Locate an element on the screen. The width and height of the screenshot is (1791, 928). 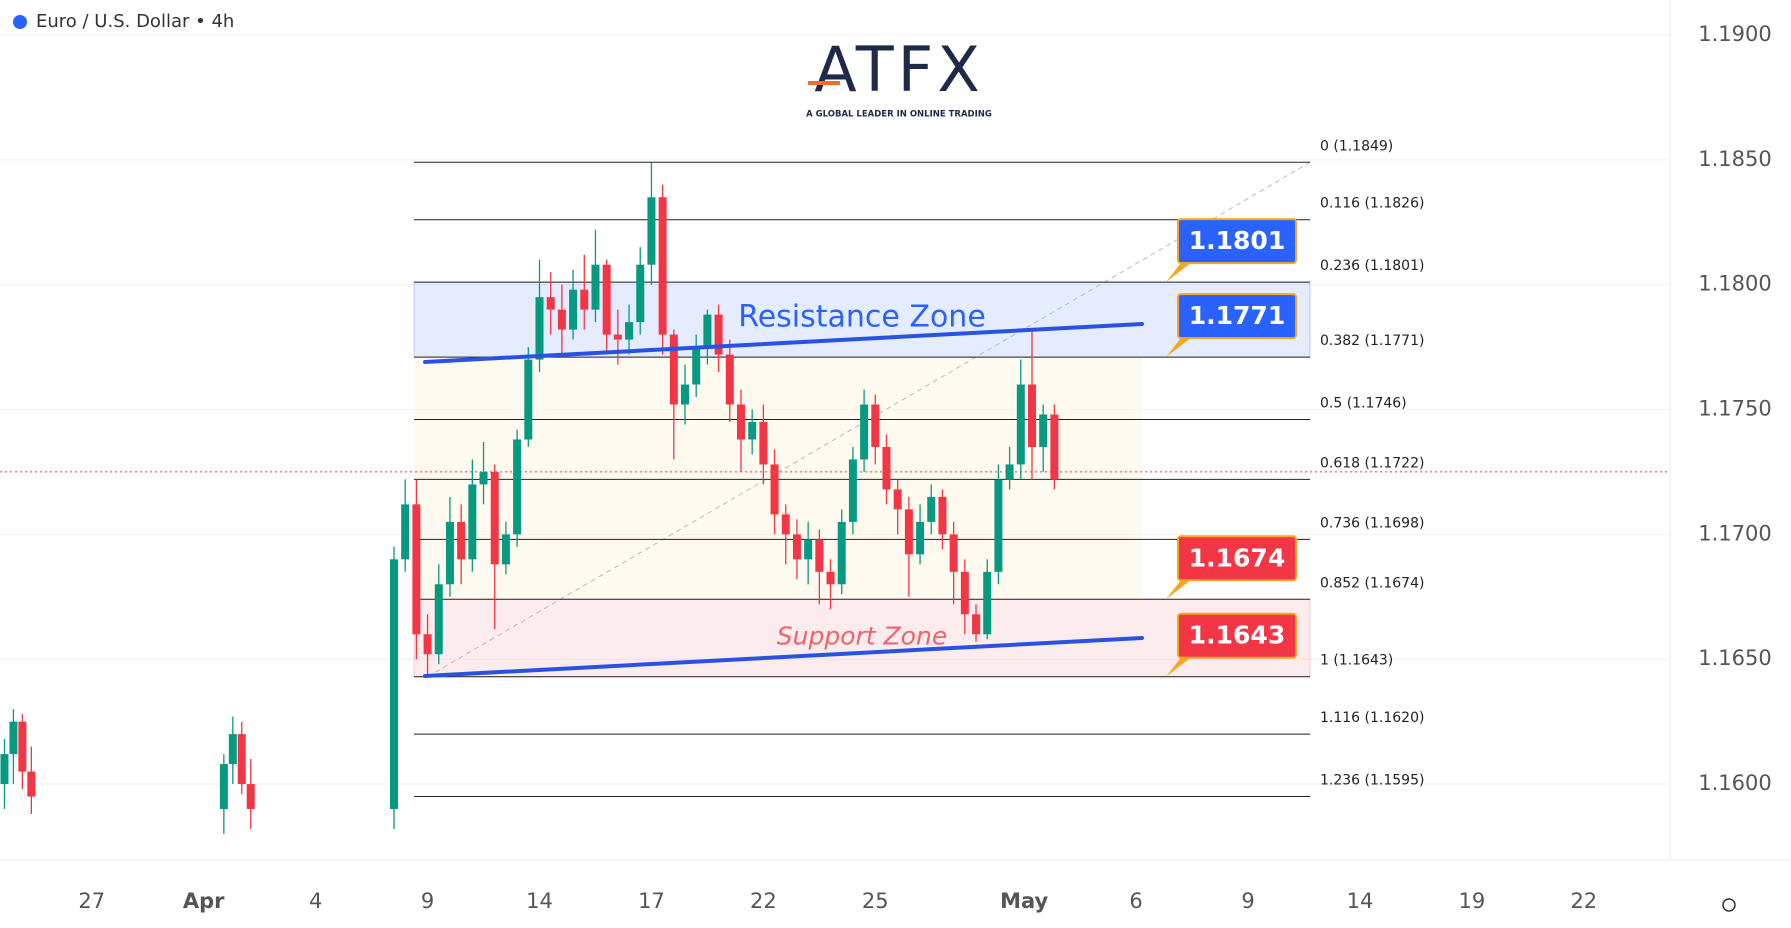
fib-label: 0 (1.1849) is located at coordinates (1356, 146).